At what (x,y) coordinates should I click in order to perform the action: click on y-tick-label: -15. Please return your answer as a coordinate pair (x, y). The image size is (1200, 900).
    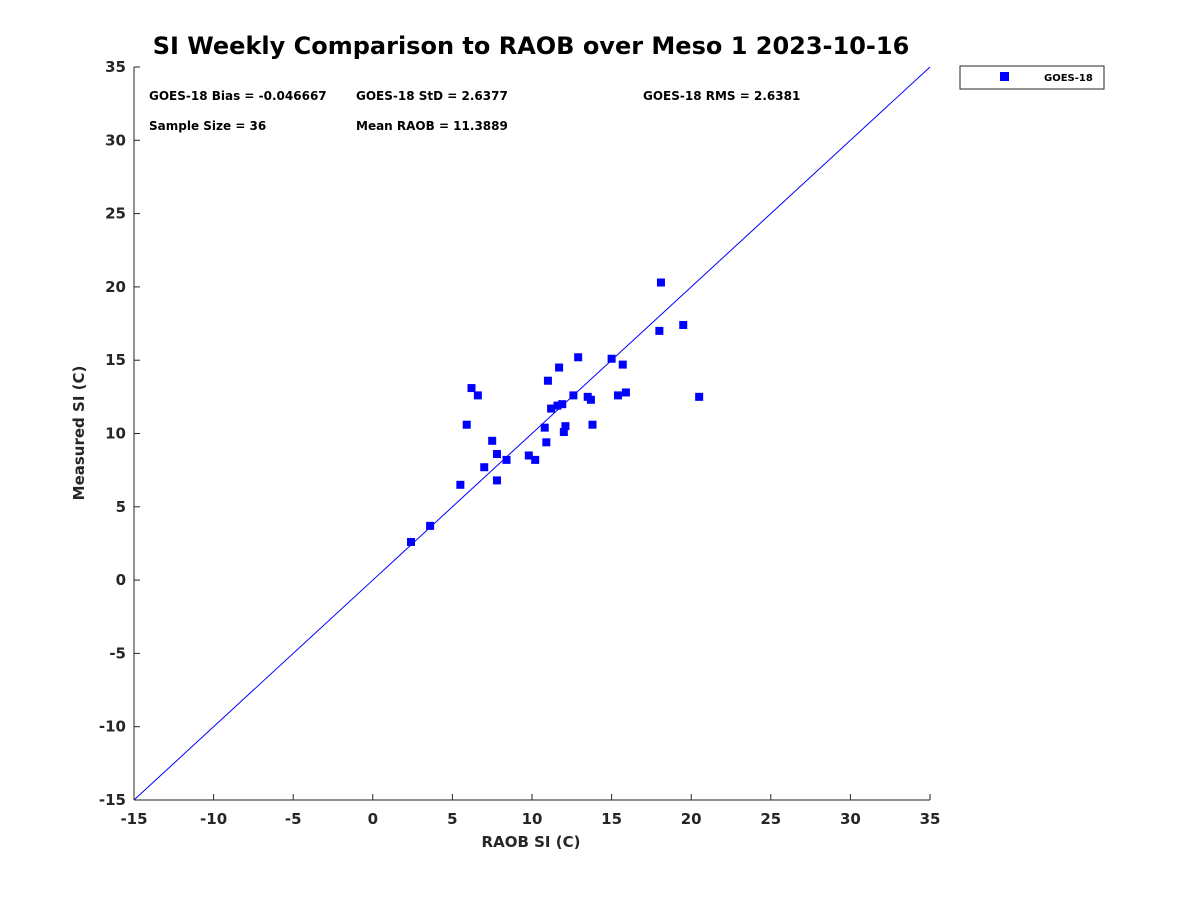
    Looking at the image, I should click on (112, 800).